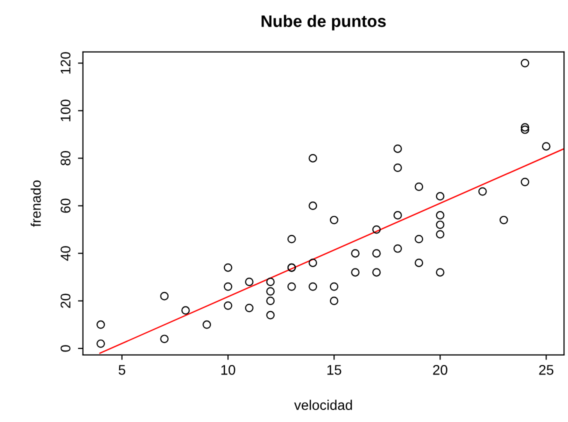 The image size is (568, 422). I want to click on y-tick-label: 100, so click(65, 111).